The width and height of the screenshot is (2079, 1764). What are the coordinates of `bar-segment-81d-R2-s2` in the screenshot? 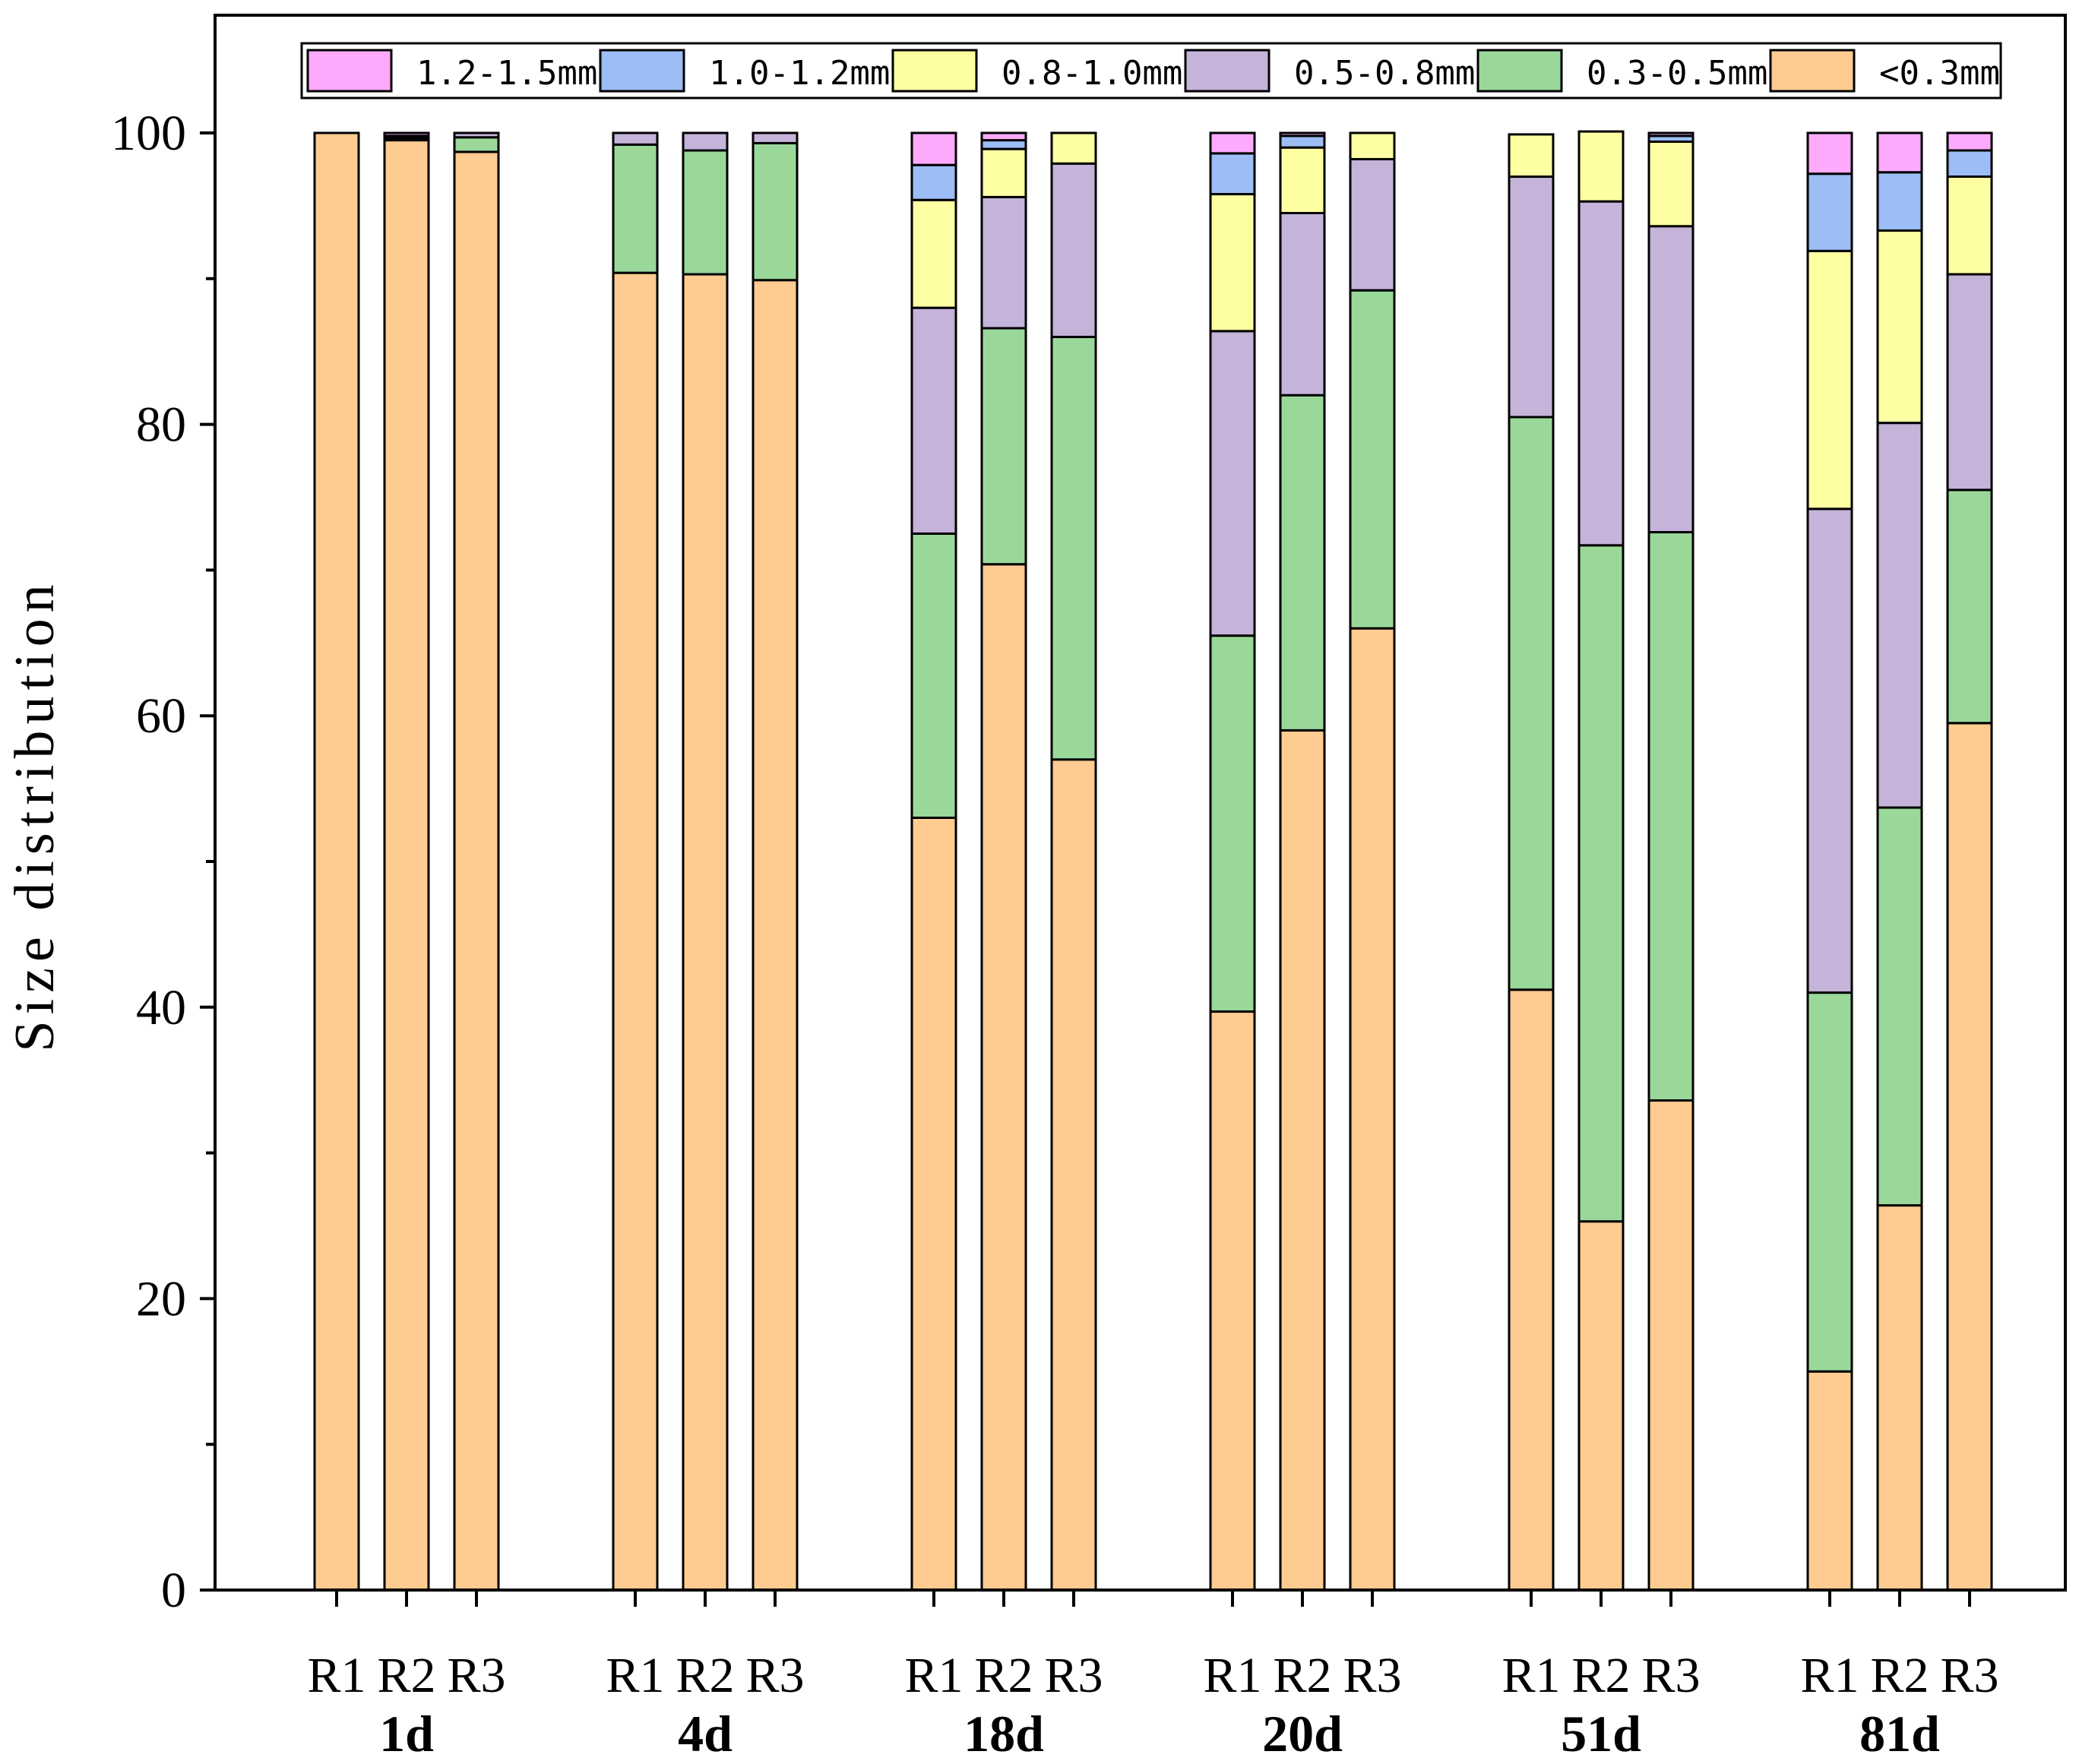 It's located at (1899, 615).